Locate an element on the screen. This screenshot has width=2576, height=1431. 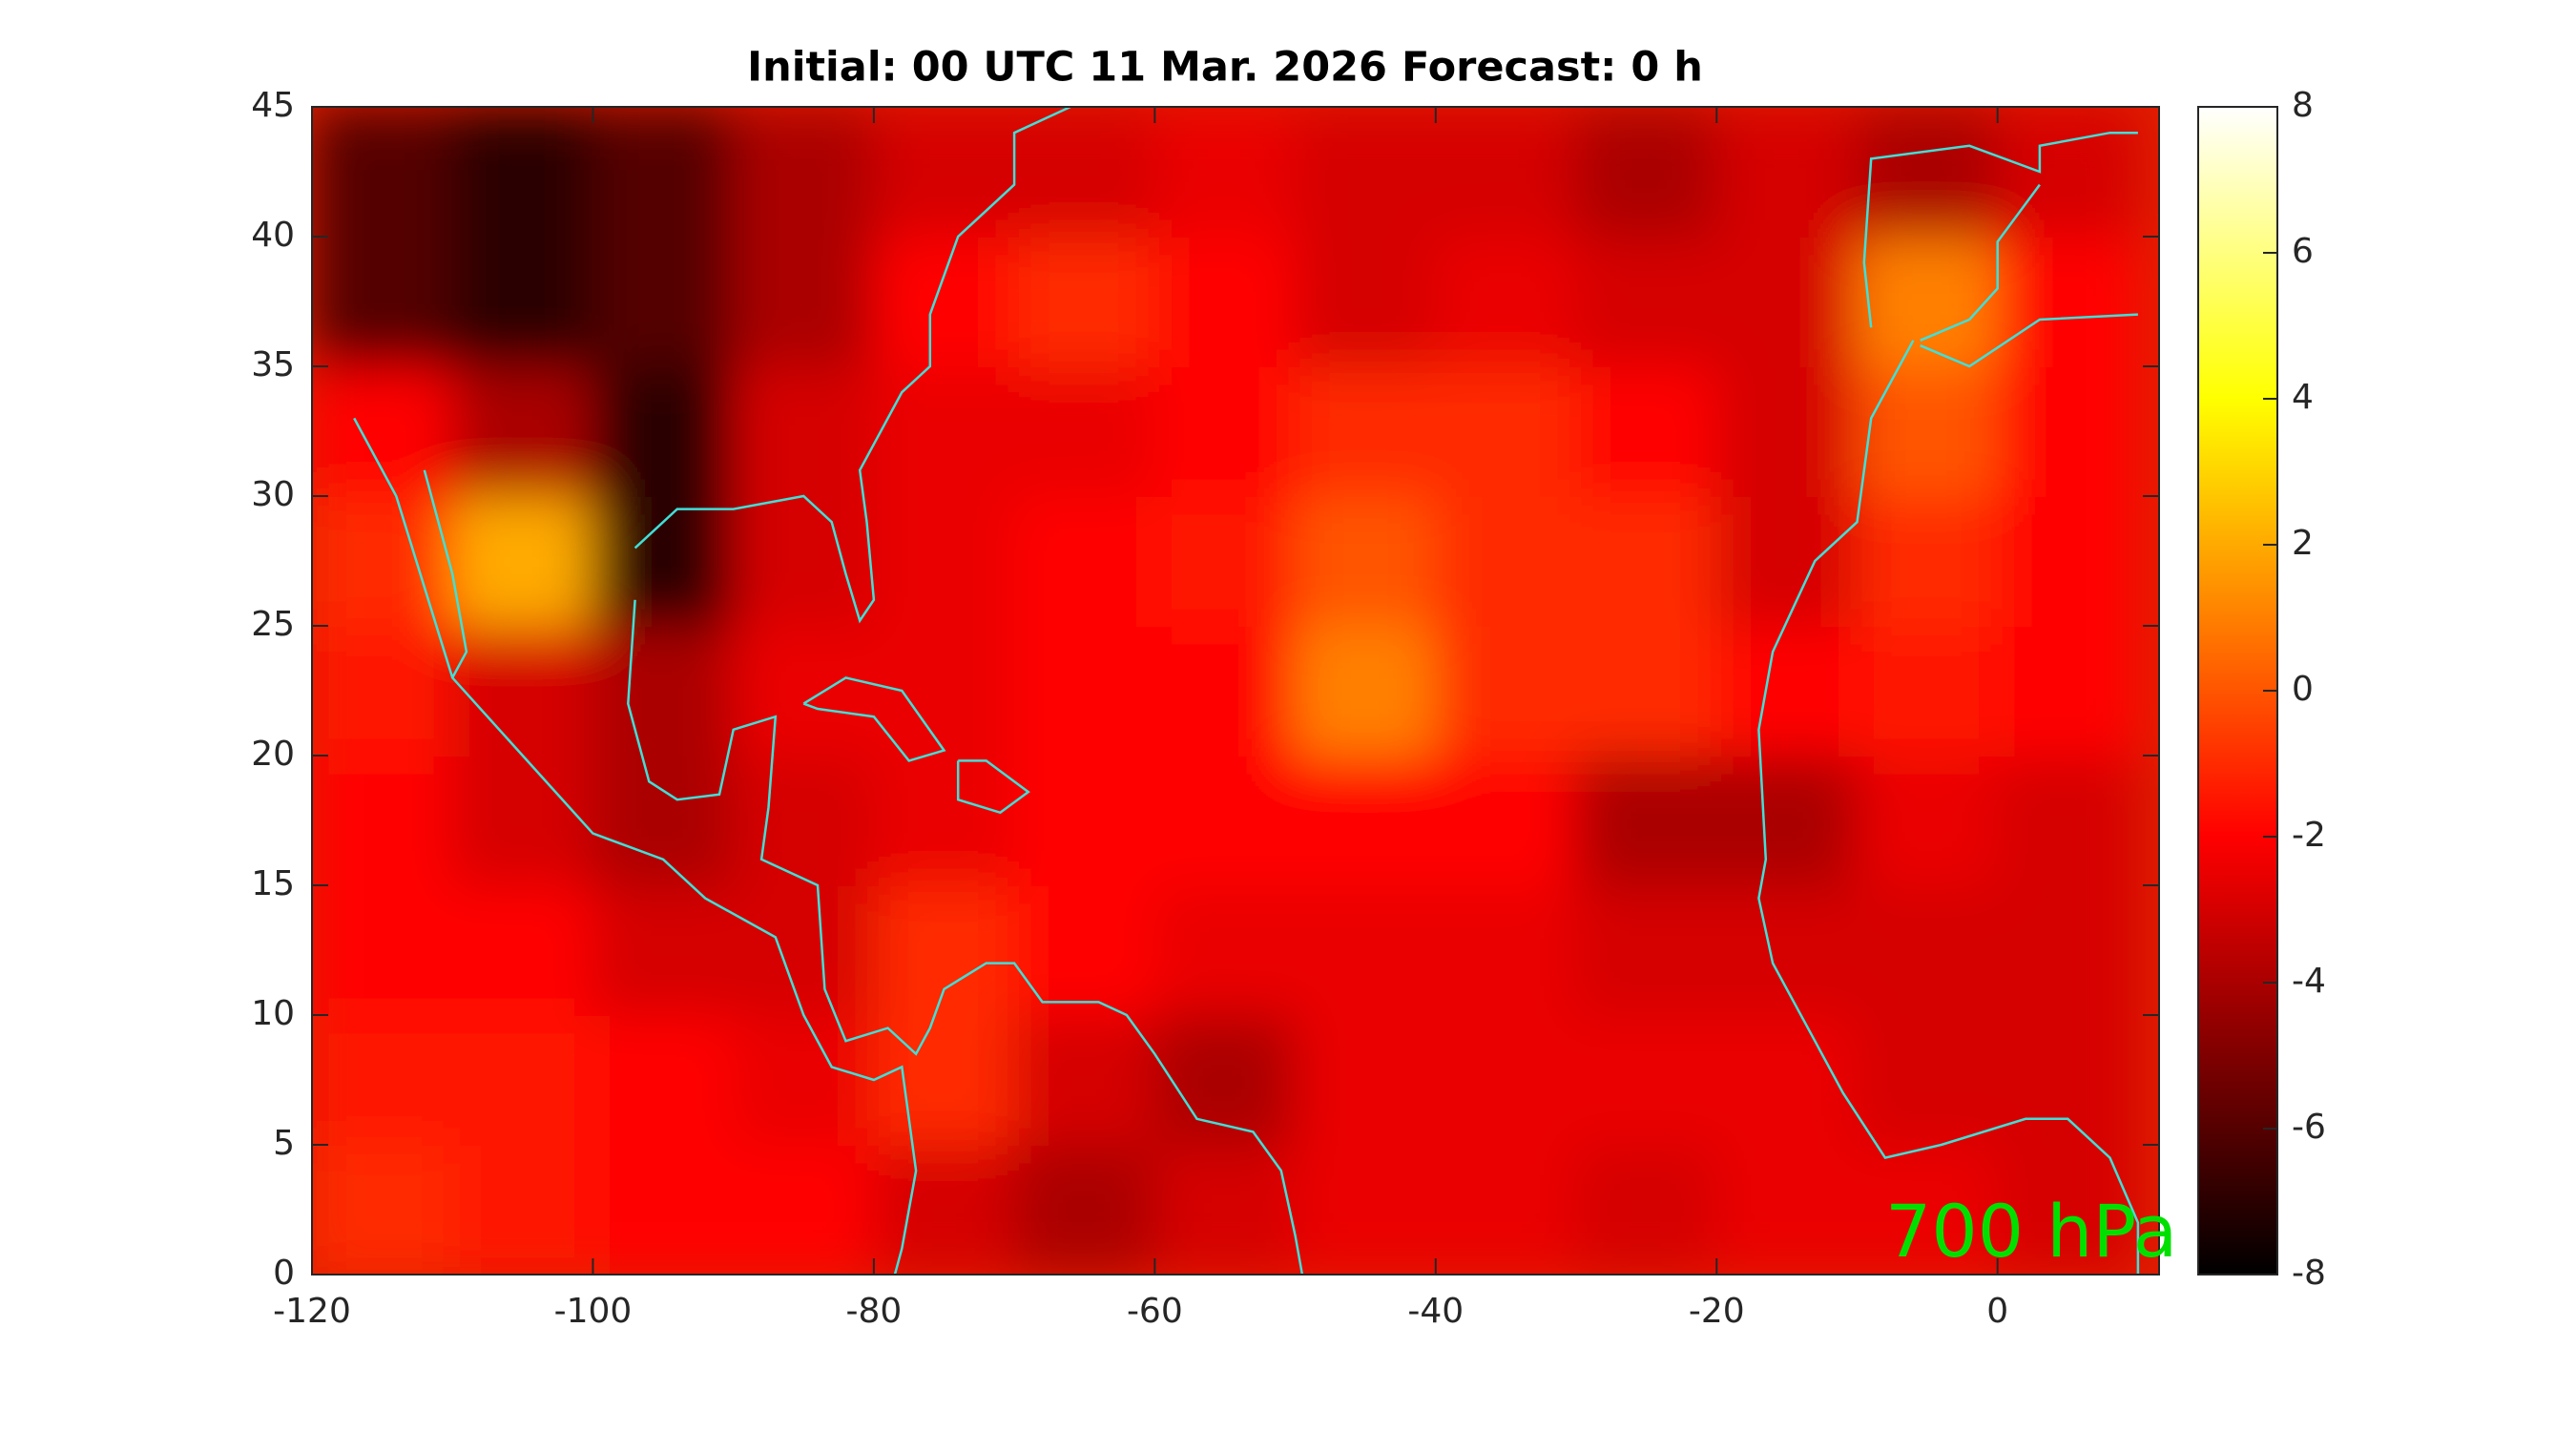
y-tick-label: 15 is located at coordinates (273, 884).